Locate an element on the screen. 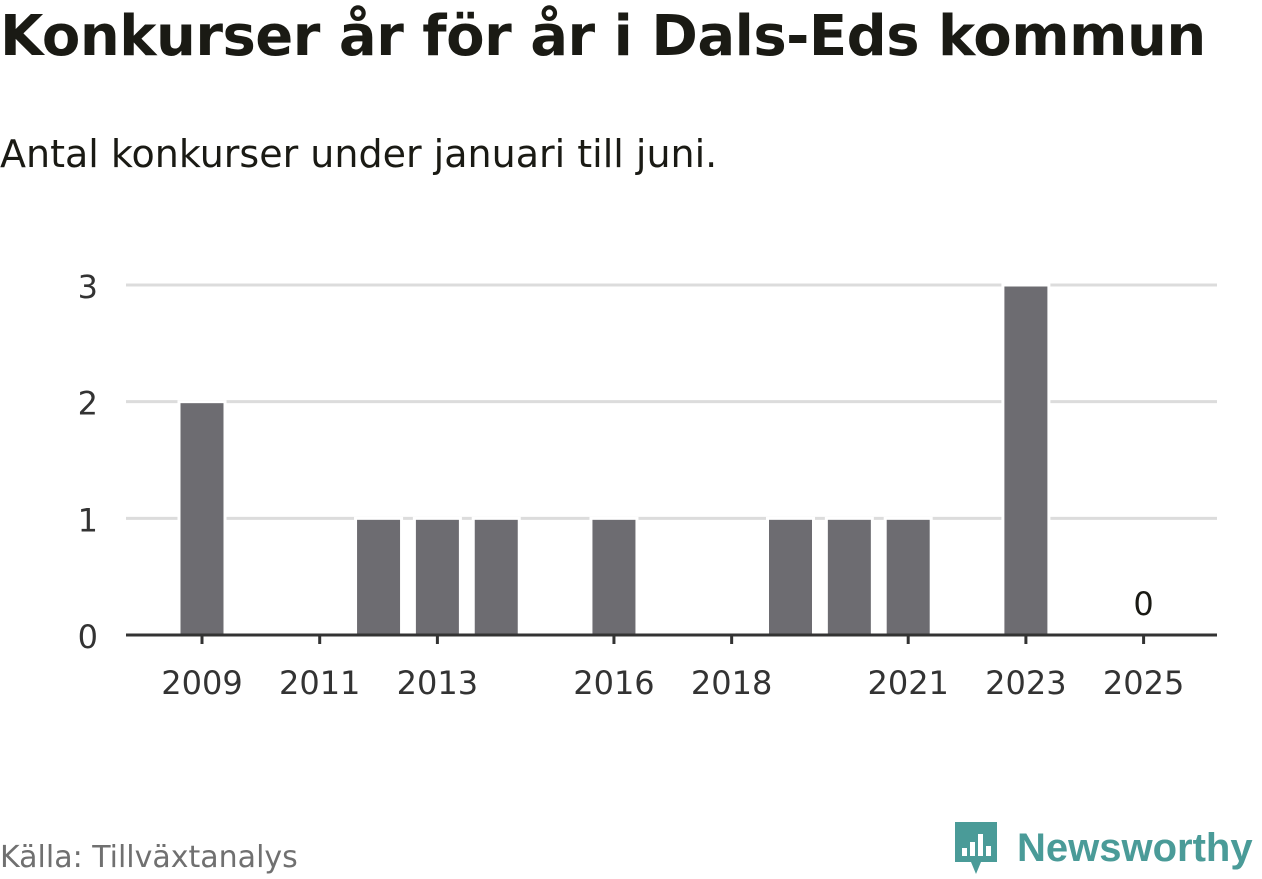 This screenshot has width=1262, height=879. chart-title: Konkurser år för år i Dals-Eds kommun is located at coordinates (603, 36).